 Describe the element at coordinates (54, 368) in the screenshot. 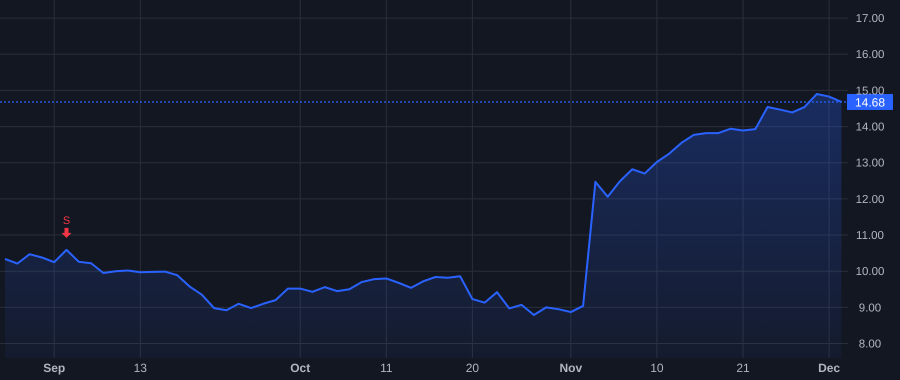

I see `x-tick-label: Sep` at that location.